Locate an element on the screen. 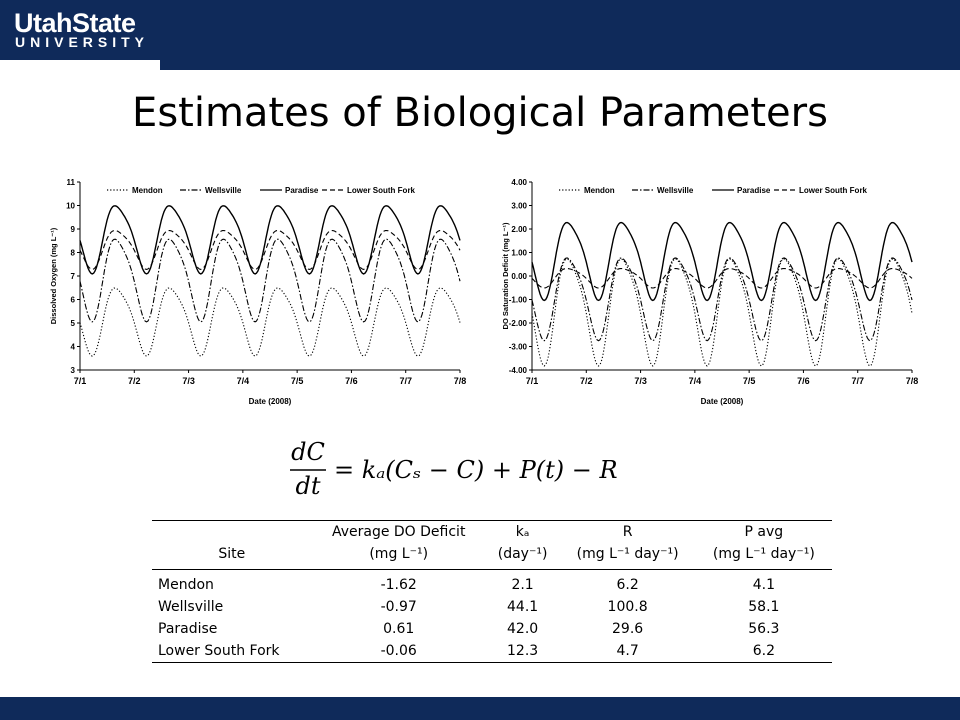  col-site-header-top is located at coordinates (232, 531).